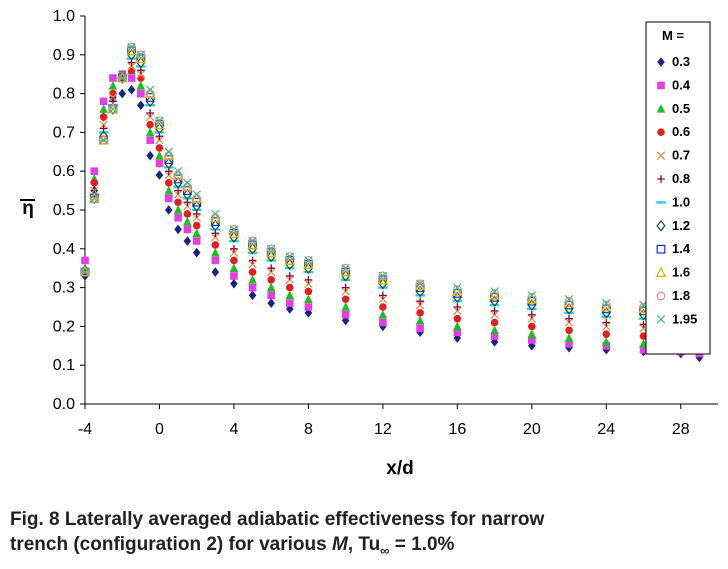  What do you see at coordinates (364, 544) in the screenshot?
I see `caption-sep: , Tu` at bounding box center [364, 544].